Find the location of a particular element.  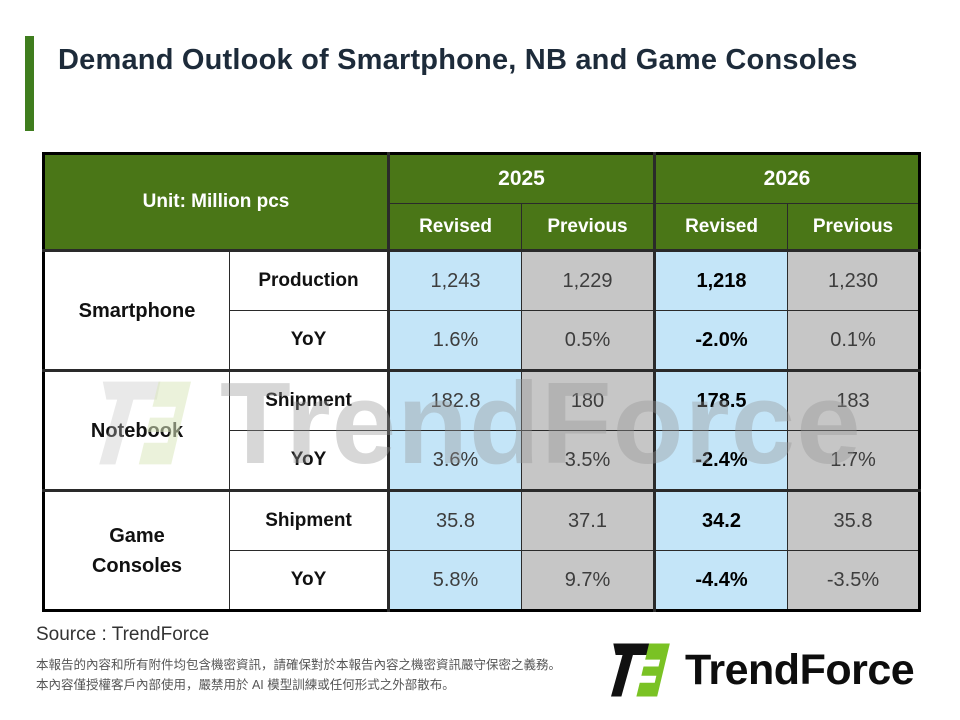

category-cell-smartphone: Smartphone is located at coordinates (136, 310).